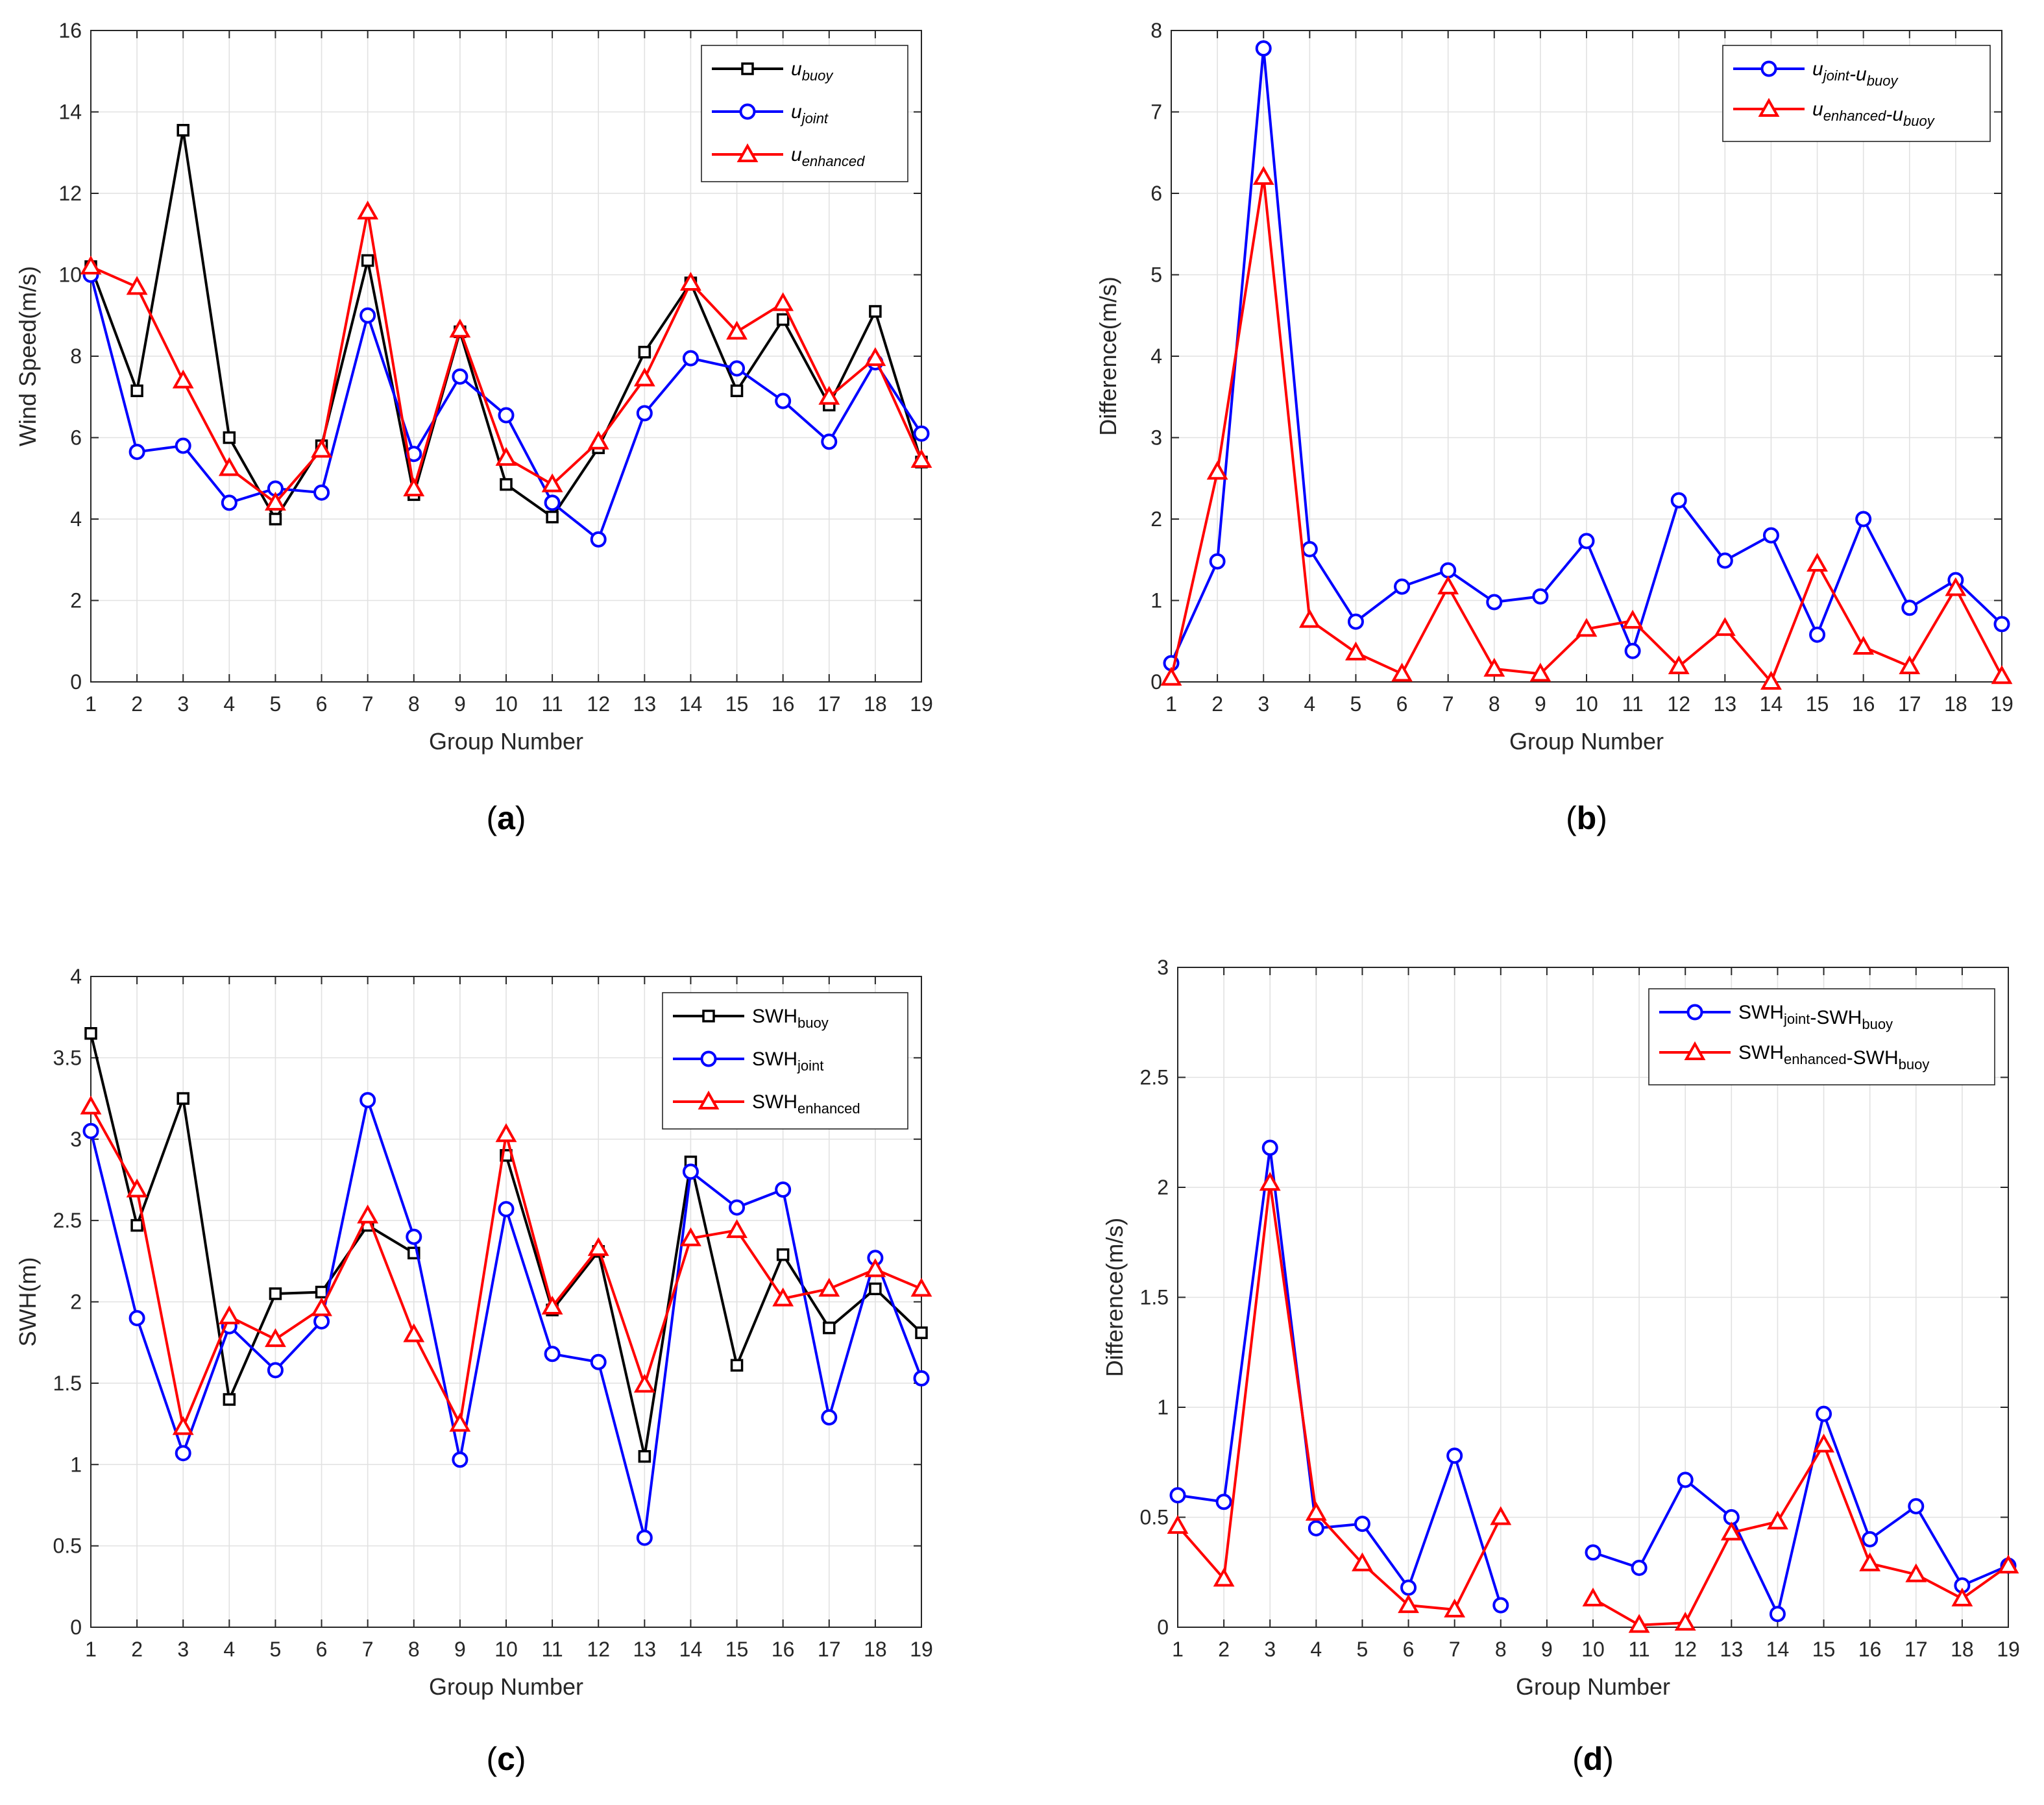 The width and height of the screenshot is (2044, 1805). I want to click on panel-caption: (b), so click(1586, 818).